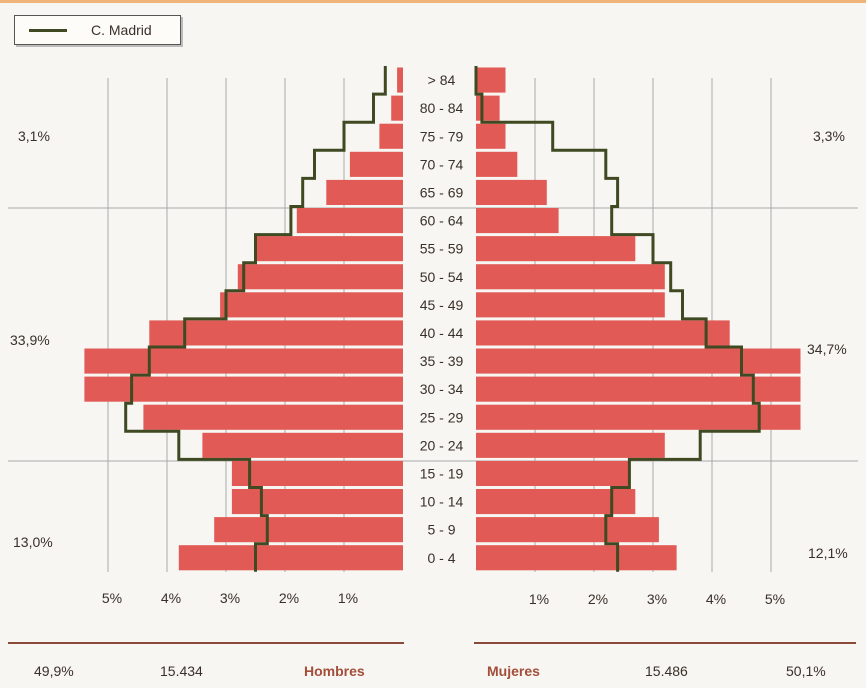 The width and height of the screenshot is (866, 688). I want to click on total-women-count: 15.486, so click(666, 671).